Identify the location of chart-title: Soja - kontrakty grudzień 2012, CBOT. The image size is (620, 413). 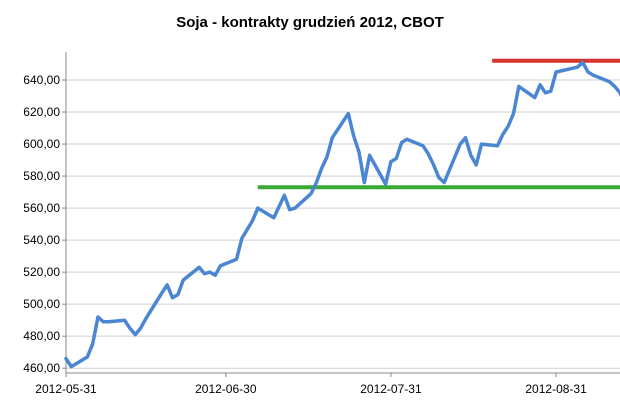
(310, 22).